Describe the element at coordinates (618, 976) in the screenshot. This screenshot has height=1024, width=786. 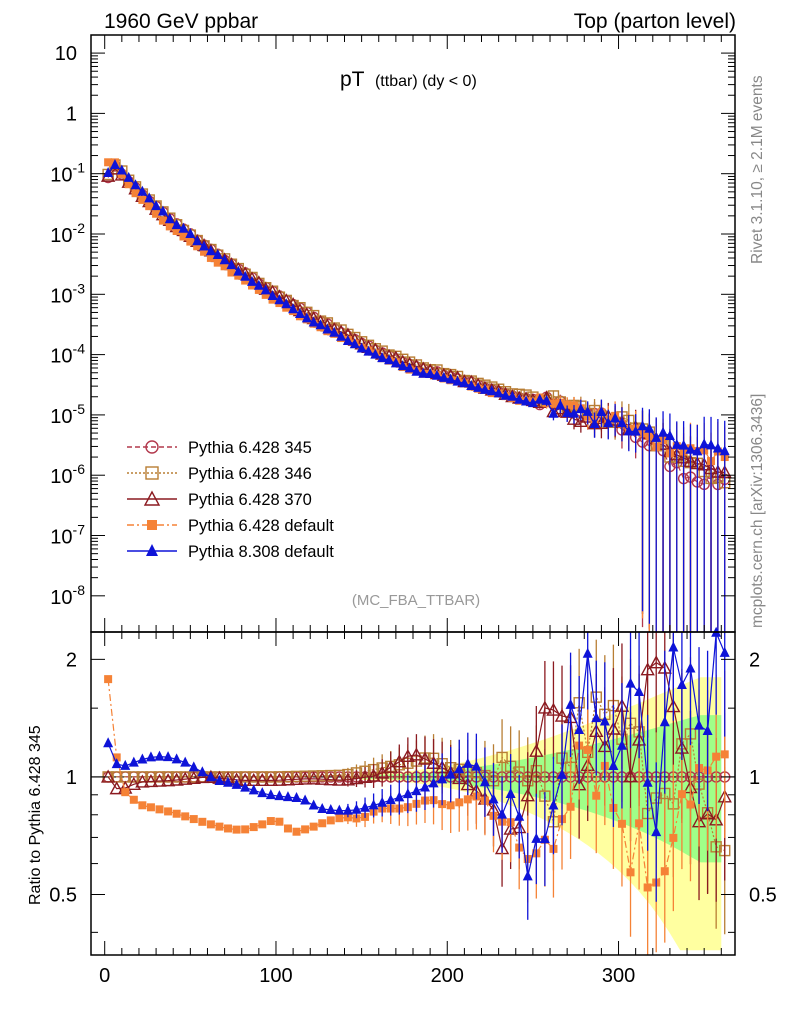
I see `x-tick-label: 300` at that location.